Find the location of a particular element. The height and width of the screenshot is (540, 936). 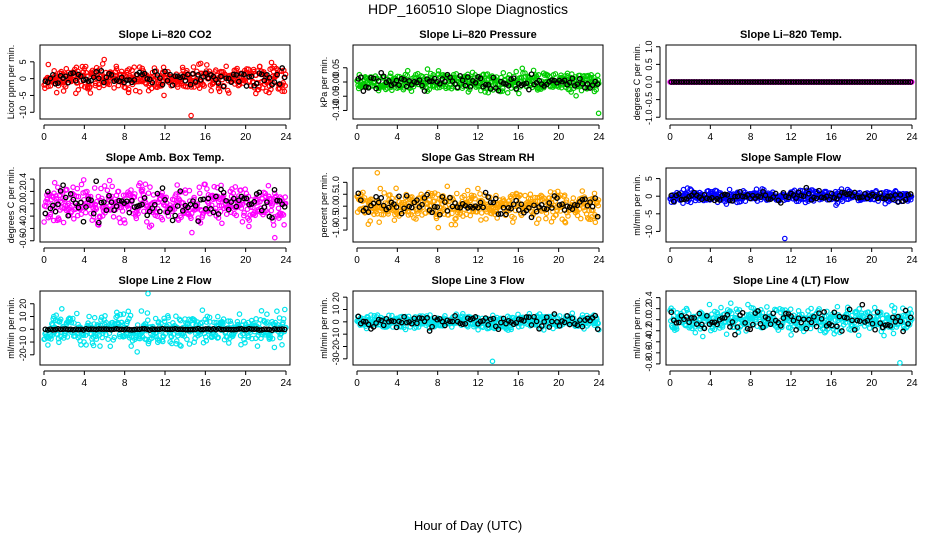

y-tick-label: 0.05 is located at coordinates (336, 68).